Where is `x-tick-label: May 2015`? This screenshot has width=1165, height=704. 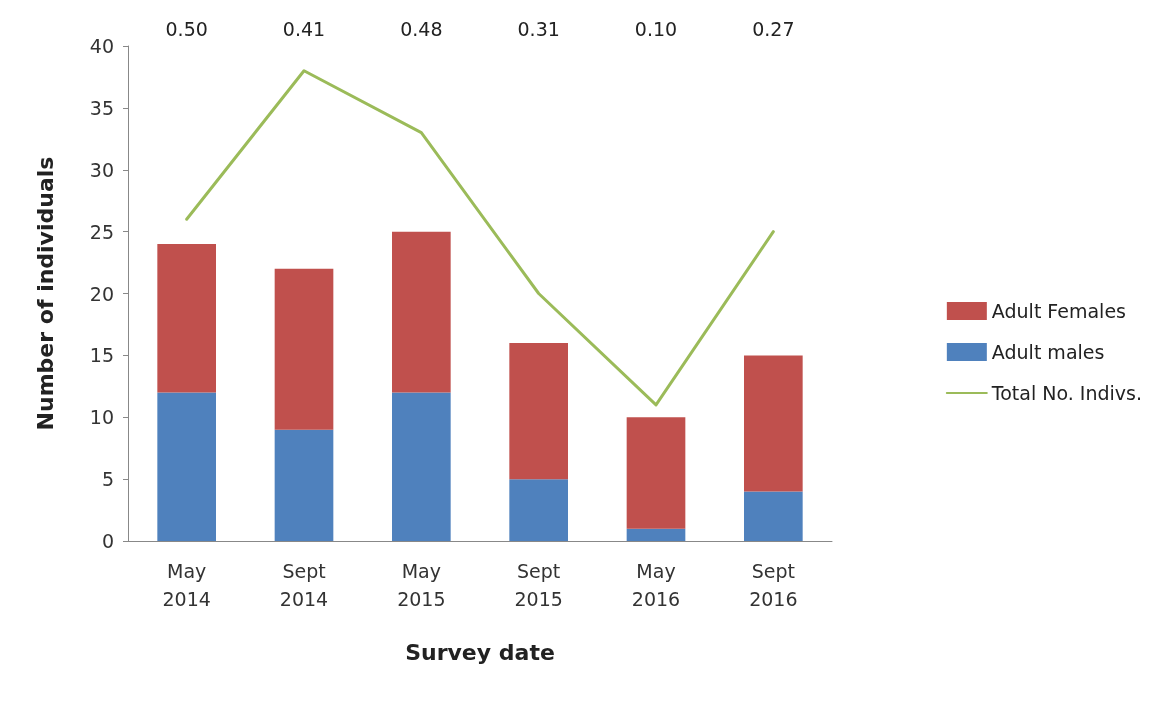 x-tick-label: May 2015 is located at coordinates (421, 585).